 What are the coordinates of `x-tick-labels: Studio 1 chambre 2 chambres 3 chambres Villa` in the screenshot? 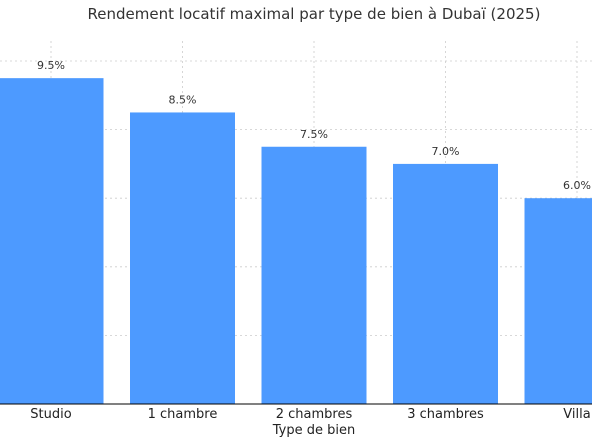 It's located at (310, 414).